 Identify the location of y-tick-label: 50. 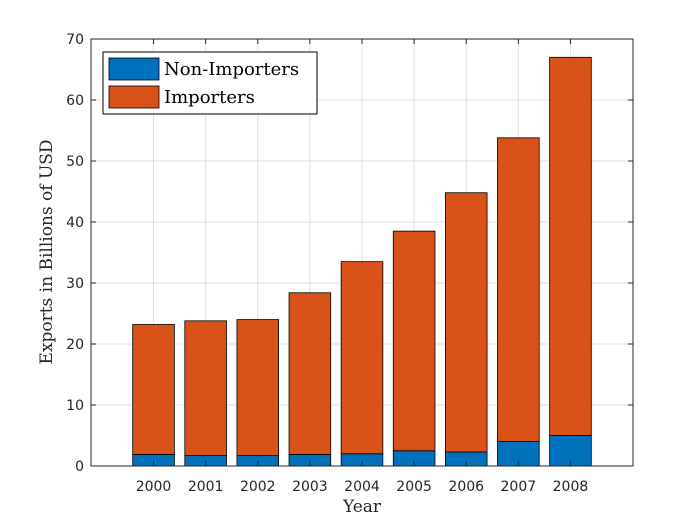
(75, 162).